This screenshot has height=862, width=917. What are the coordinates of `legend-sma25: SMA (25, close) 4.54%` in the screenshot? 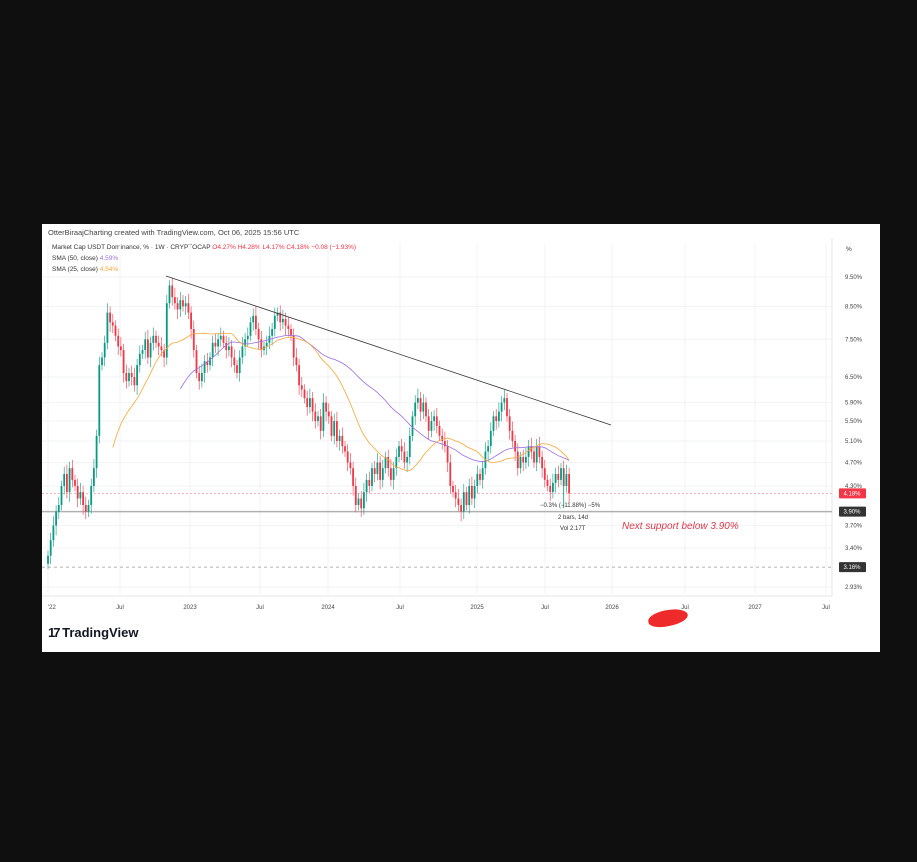 It's located at (85, 269).